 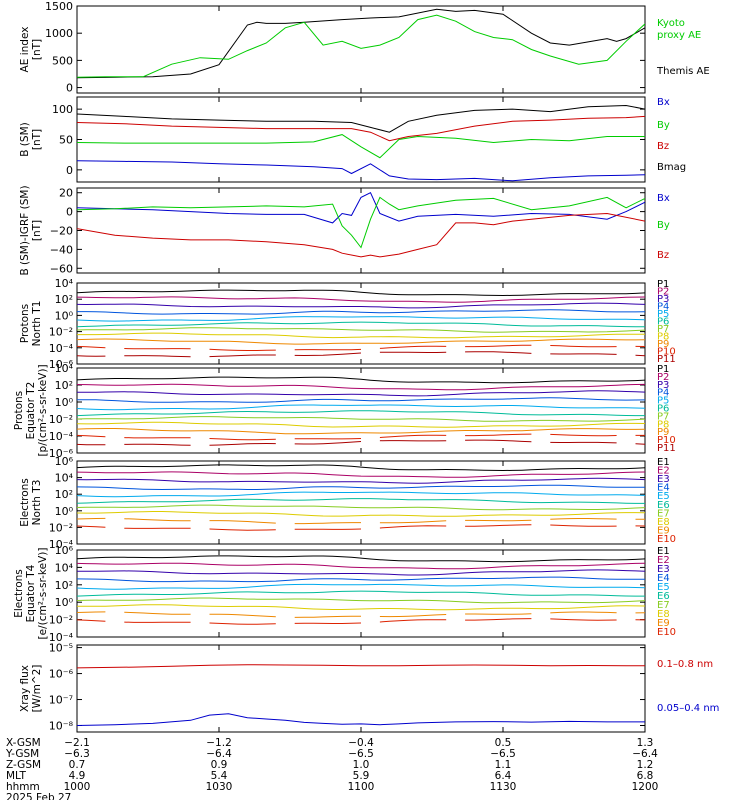 What do you see at coordinates (61, 249) in the screenshot?
I see `y-tick-label: −40` at bounding box center [61, 249].